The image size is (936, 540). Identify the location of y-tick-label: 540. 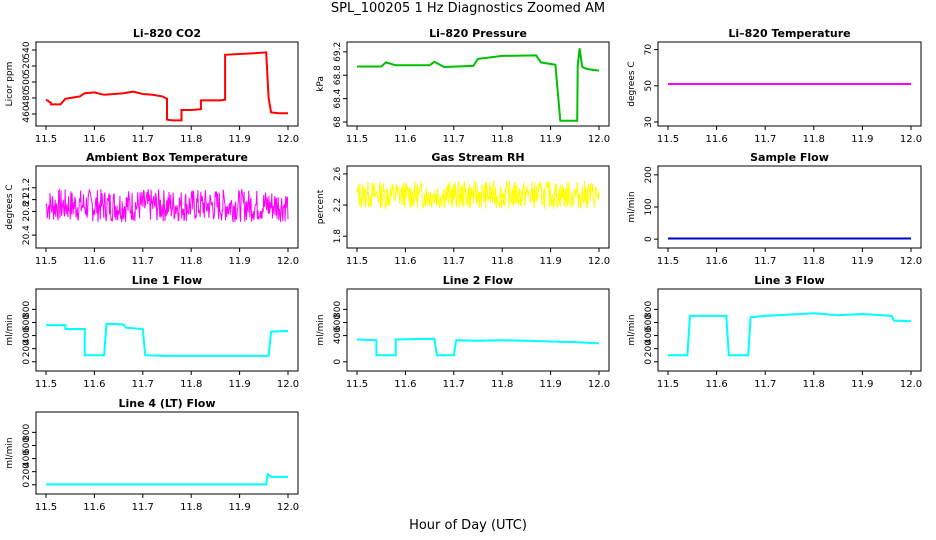
(27, 49).